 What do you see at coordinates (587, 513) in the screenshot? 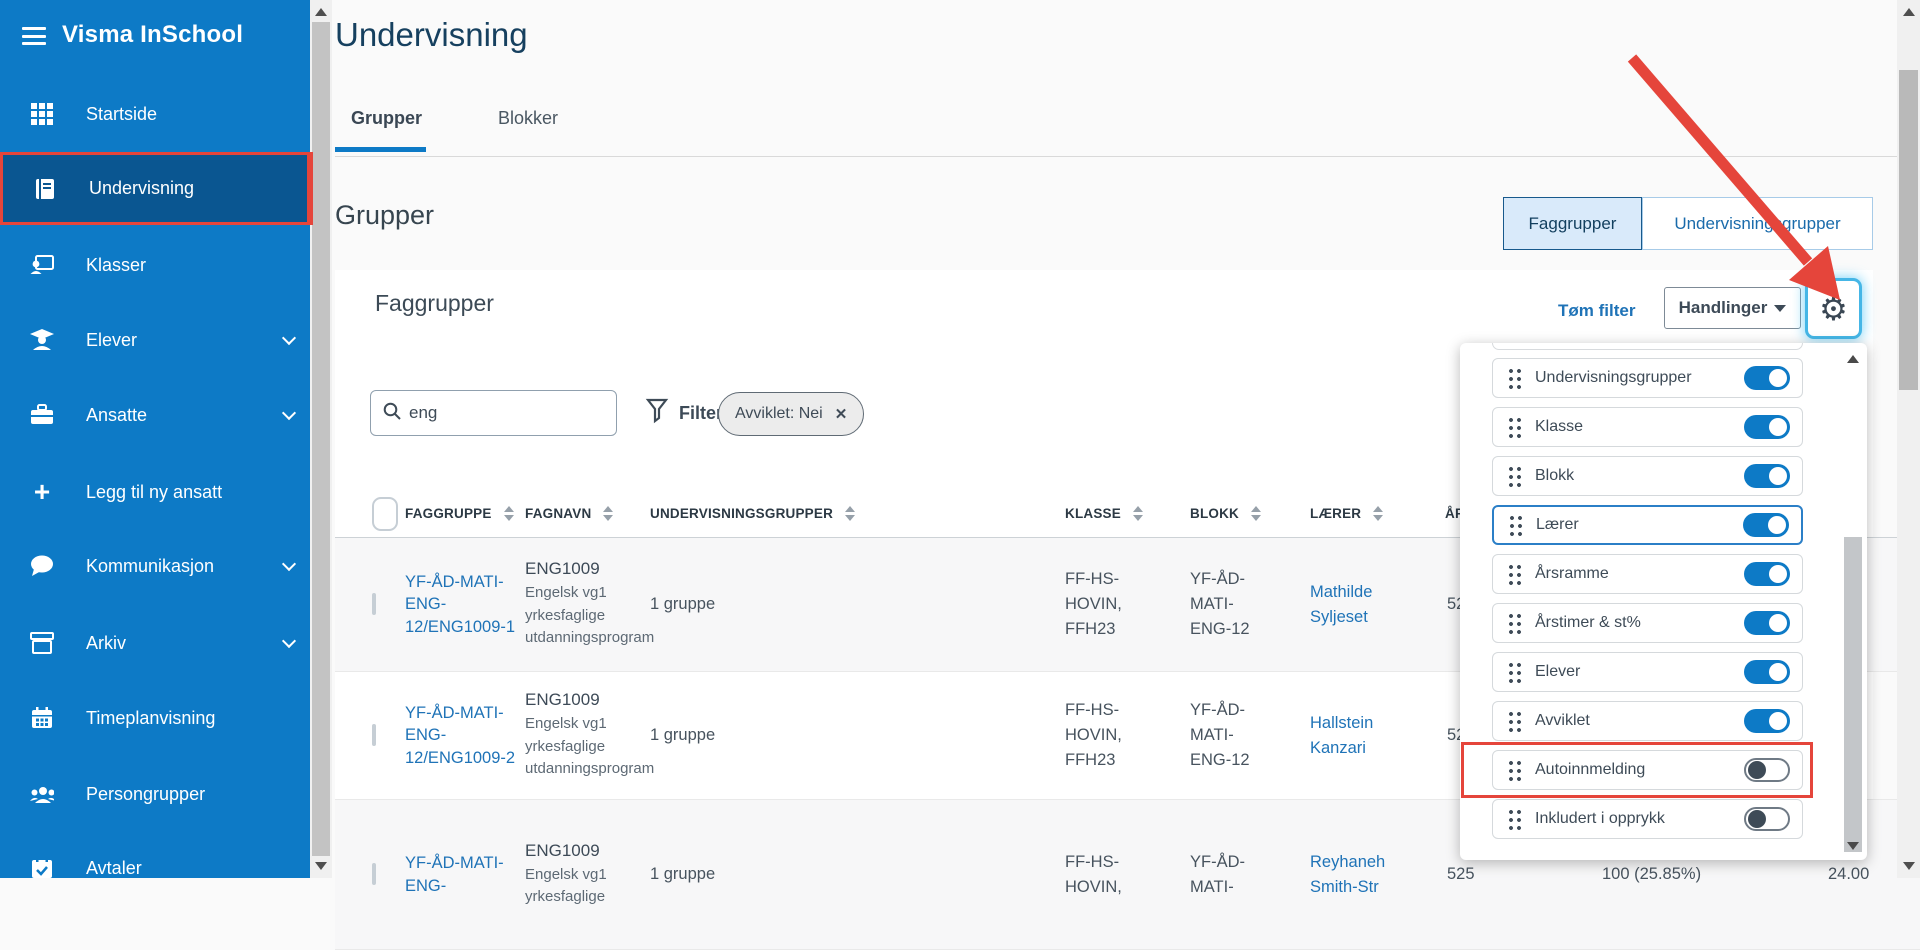
I see `column-header-fagnavn: FAGNAVN` at bounding box center [587, 513].